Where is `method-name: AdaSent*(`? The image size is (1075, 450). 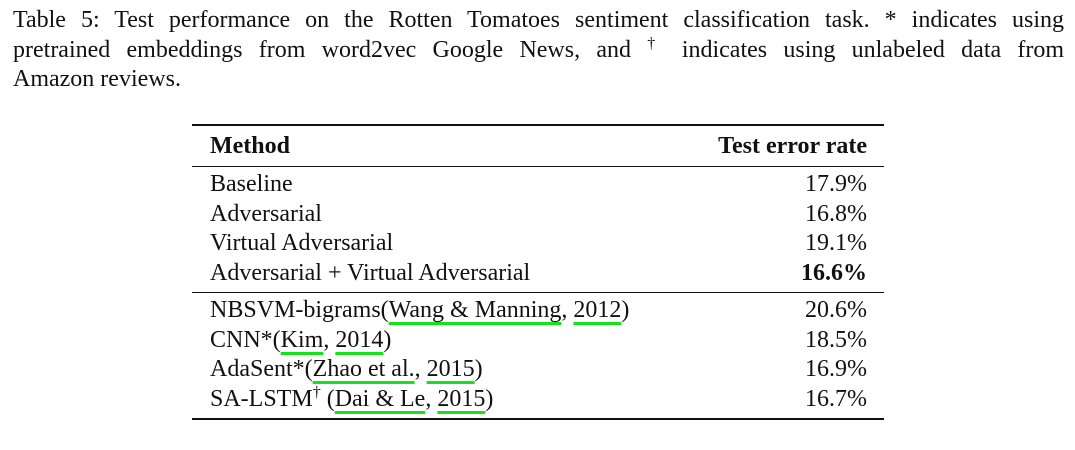
method-name: AdaSent*( is located at coordinates (261, 369).